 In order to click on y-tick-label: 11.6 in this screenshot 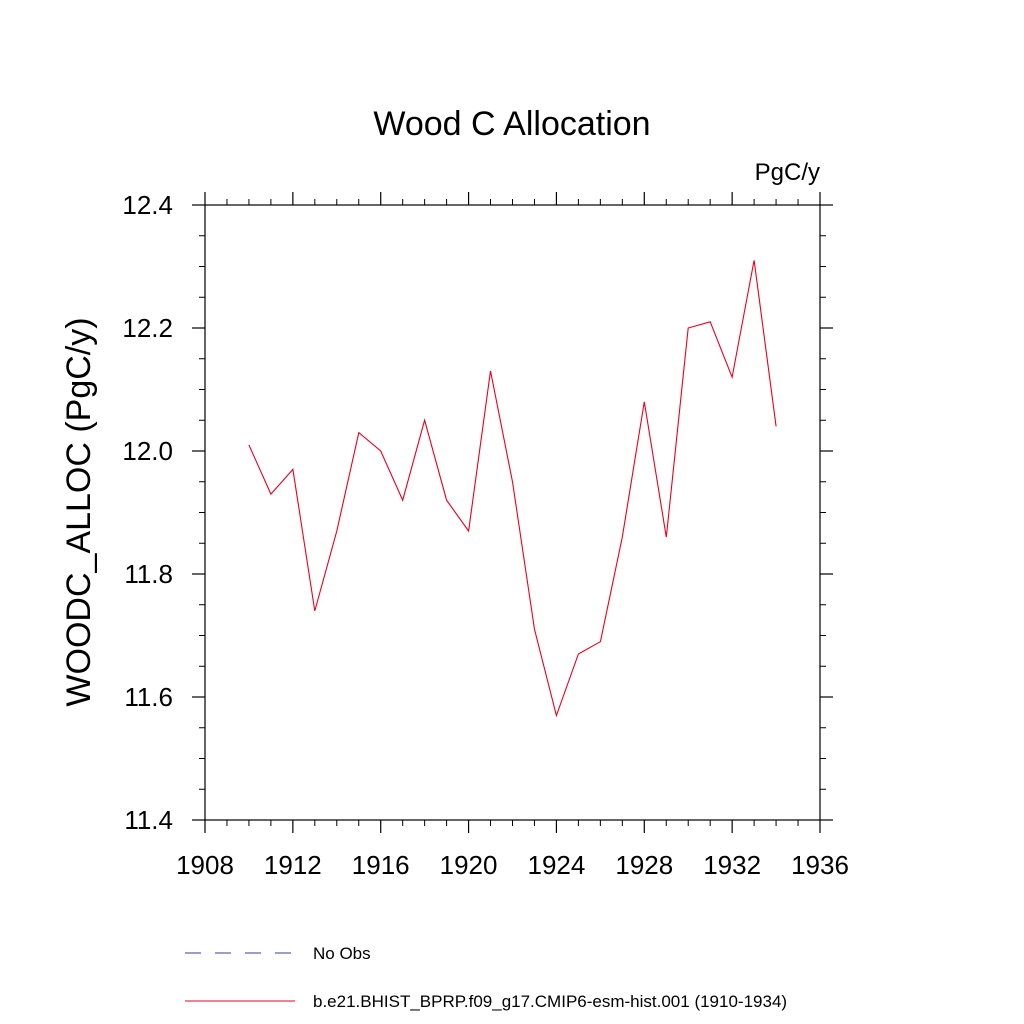, I will do `click(148, 697)`.